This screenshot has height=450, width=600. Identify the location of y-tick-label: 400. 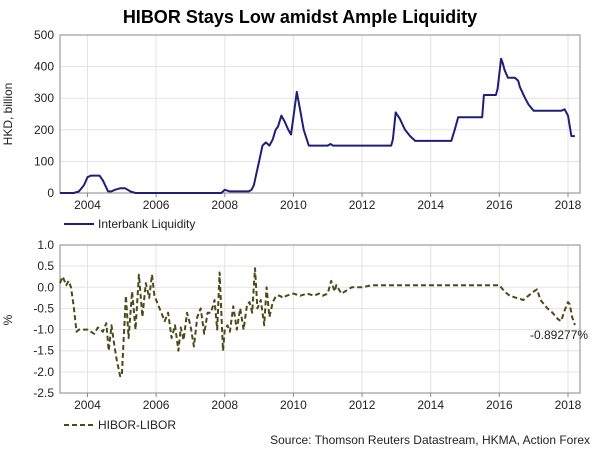
(44, 67).